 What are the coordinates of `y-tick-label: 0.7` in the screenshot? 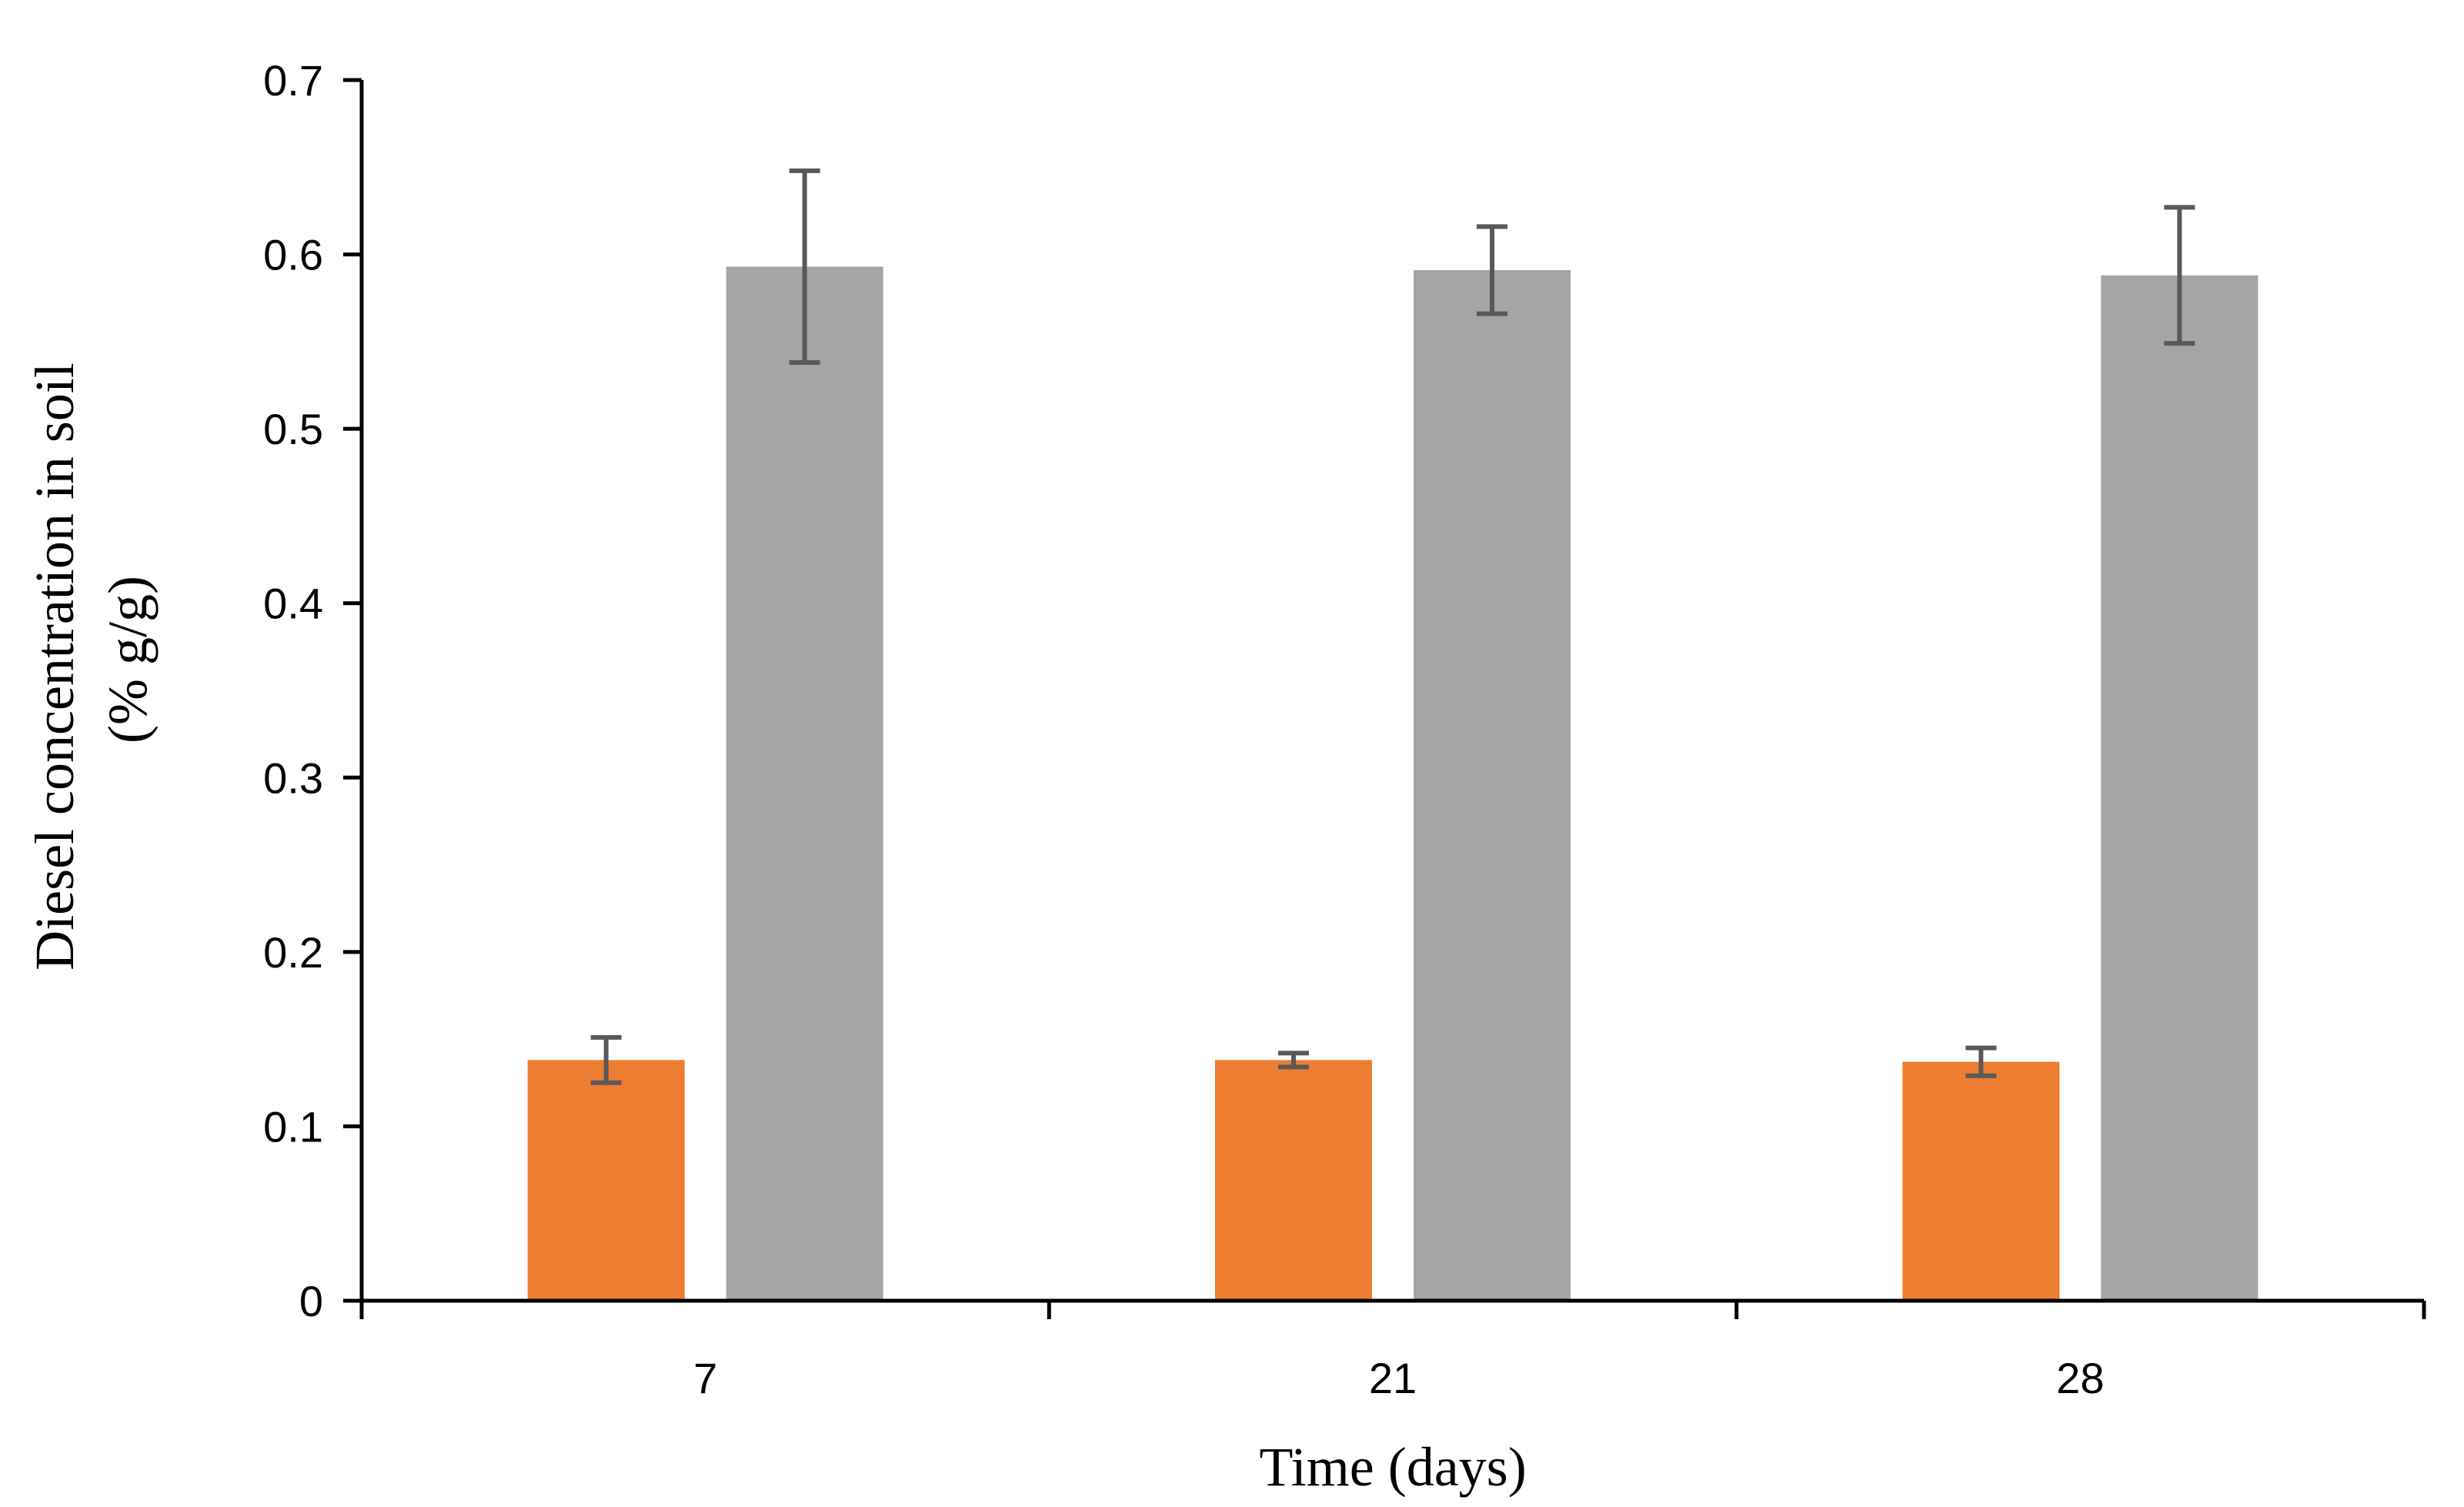 It's located at (293, 80).